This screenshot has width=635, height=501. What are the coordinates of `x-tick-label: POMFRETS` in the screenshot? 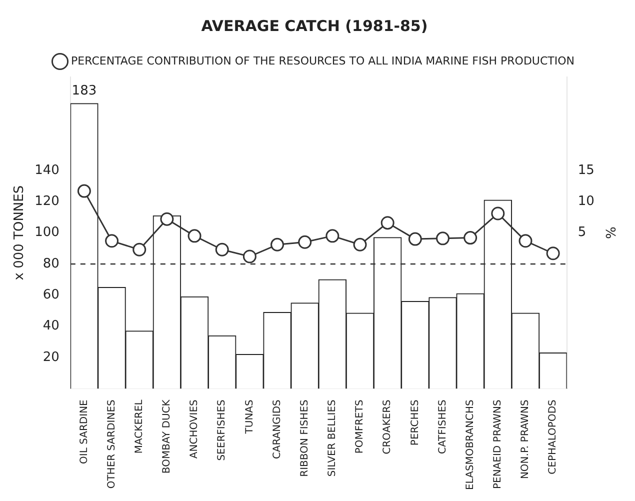 It's located at (360, 427).